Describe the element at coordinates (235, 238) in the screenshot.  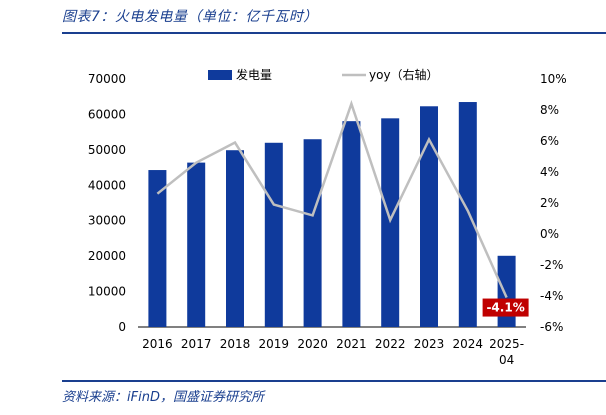
I see `bar-2018` at that location.